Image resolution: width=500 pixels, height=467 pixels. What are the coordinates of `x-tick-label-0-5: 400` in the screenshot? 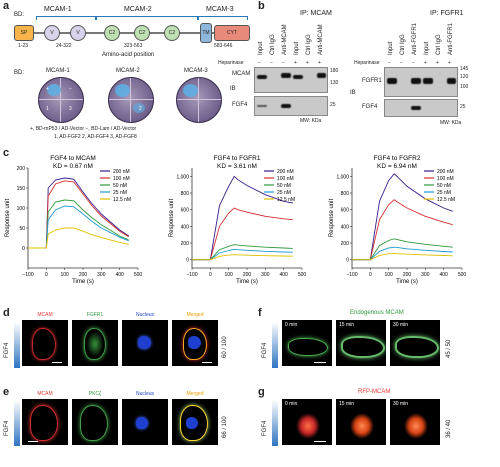 It's located at (119, 275).